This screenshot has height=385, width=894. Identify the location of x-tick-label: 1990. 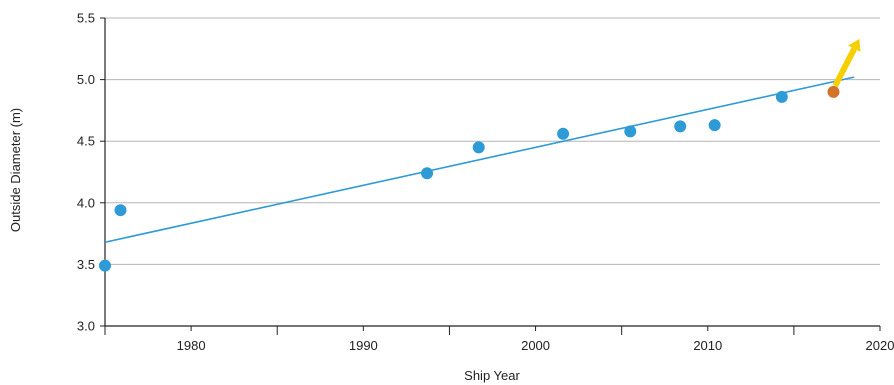
(363, 345).